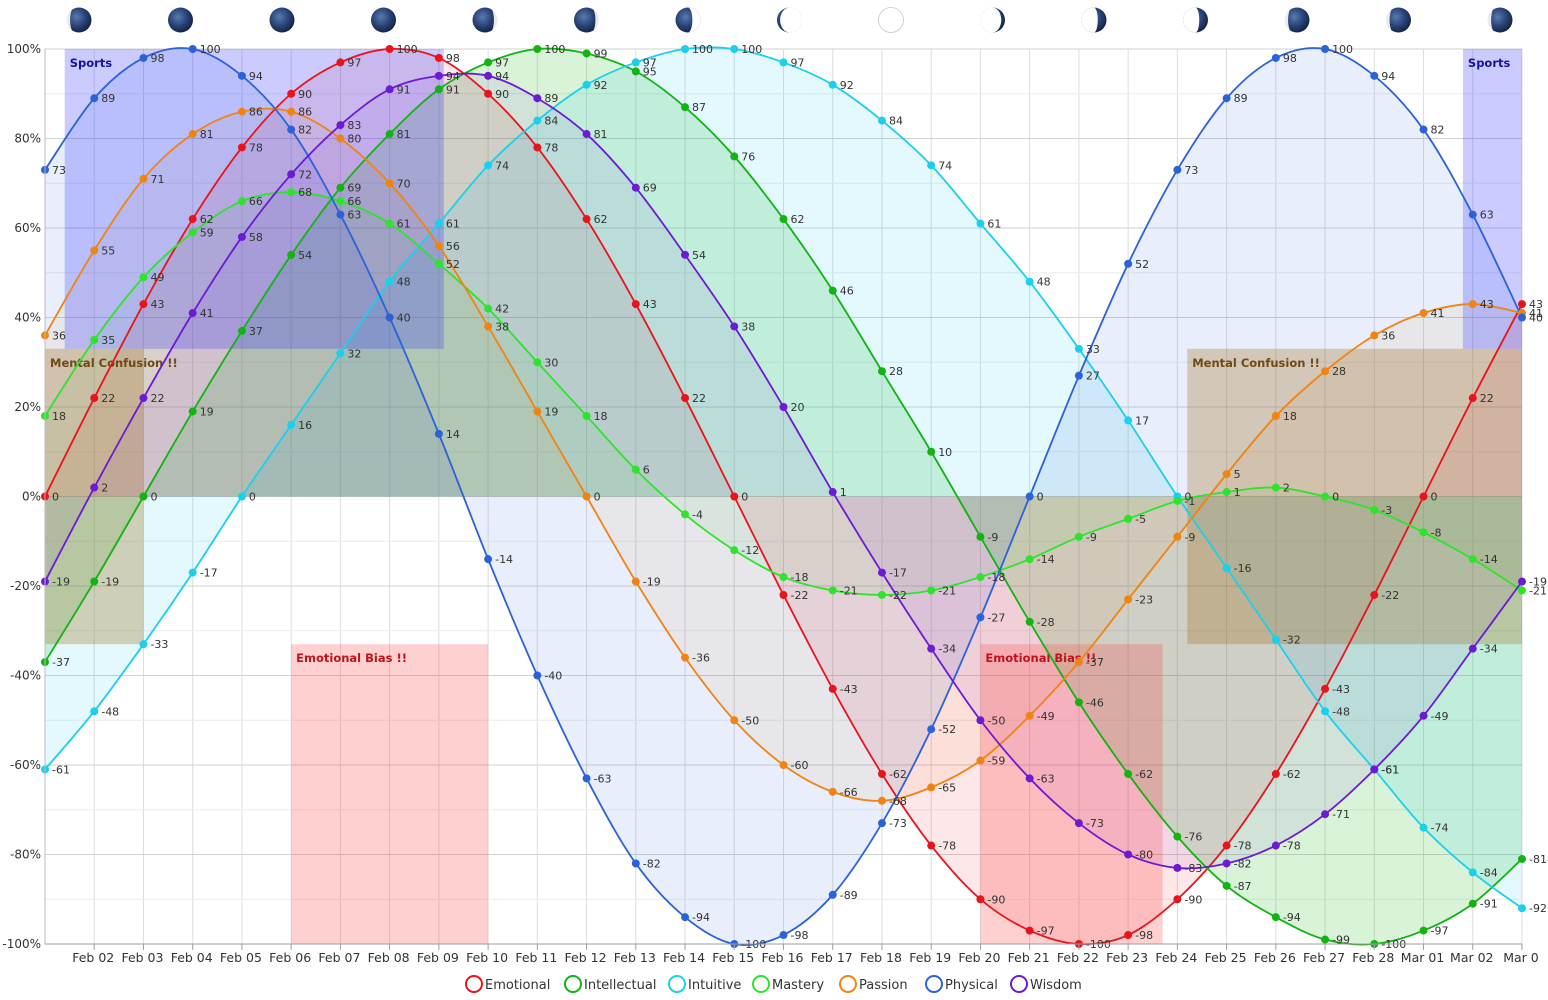 The width and height of the screenshot is (1548, 1000). Describe the element at coordinates (996, 899) in the screenshot. I see `value-label: -90` at that location.